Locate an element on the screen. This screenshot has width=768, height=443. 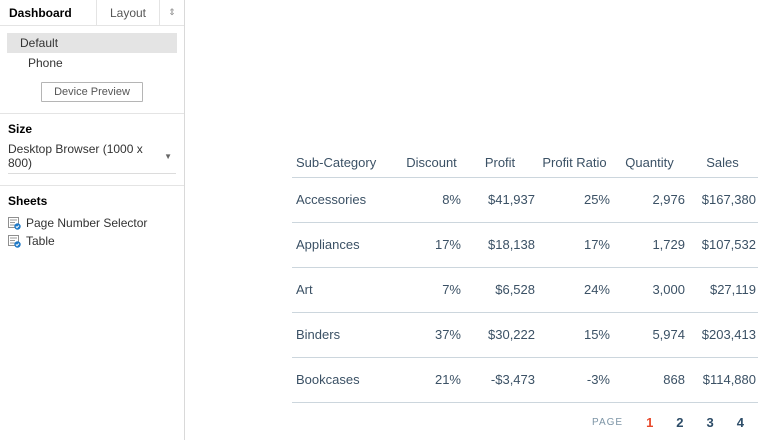
cell-quantity: 2,976 is located at coordinates (649, 200).